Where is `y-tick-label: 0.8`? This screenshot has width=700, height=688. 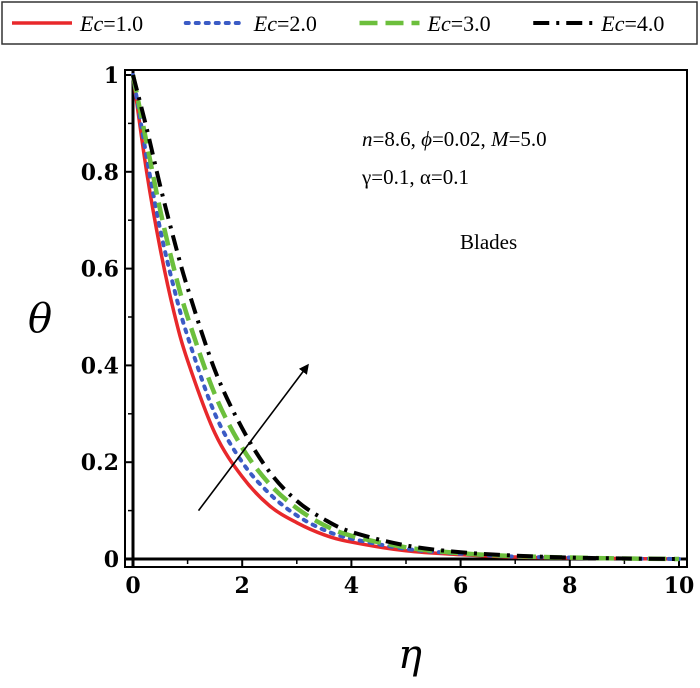 y-tick-label: 0.8 is located at coordinates (100, 173).